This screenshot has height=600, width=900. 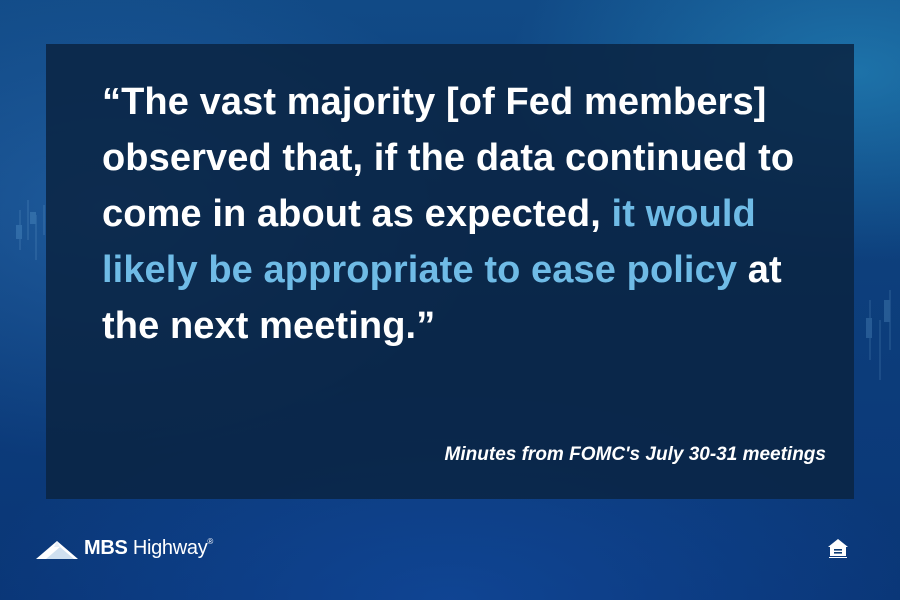 What do you see at coordinates (170, 548) in the screenshot?
I see `brand-name-regular: Highway` at bounding box center [170, 548].